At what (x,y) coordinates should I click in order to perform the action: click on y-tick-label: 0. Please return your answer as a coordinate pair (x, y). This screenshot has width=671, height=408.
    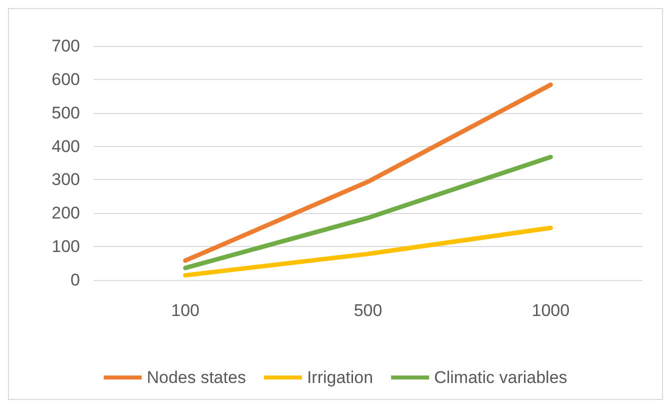
    Looking at the image, I should click on (75, 280).